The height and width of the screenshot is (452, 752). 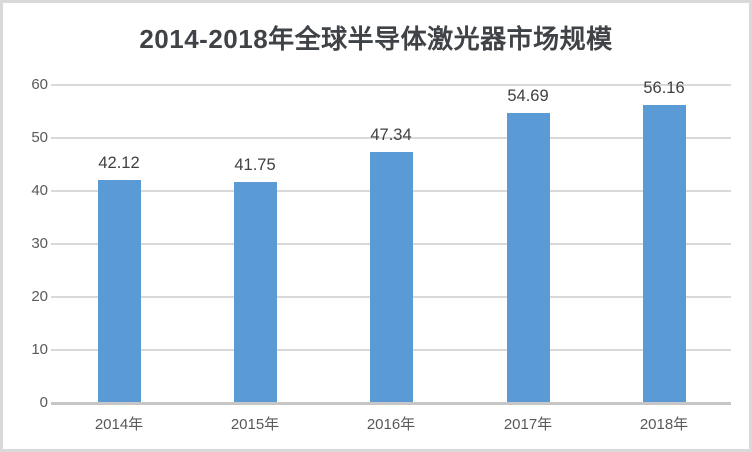 I want to click on bar-value-label: 47.34, so click(x=391, y=135).